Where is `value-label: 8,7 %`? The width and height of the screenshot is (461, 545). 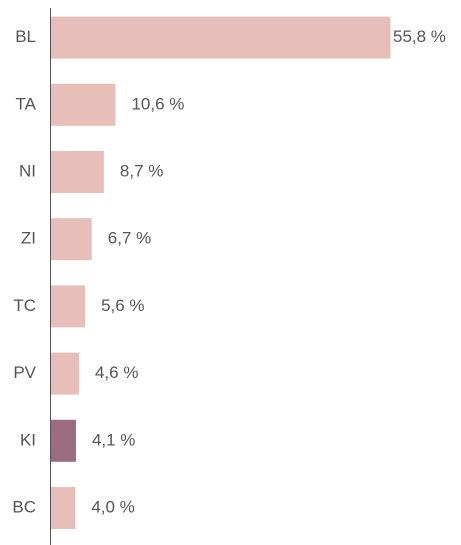
value-label: 8,7 % is located at coordinates (141, 170).